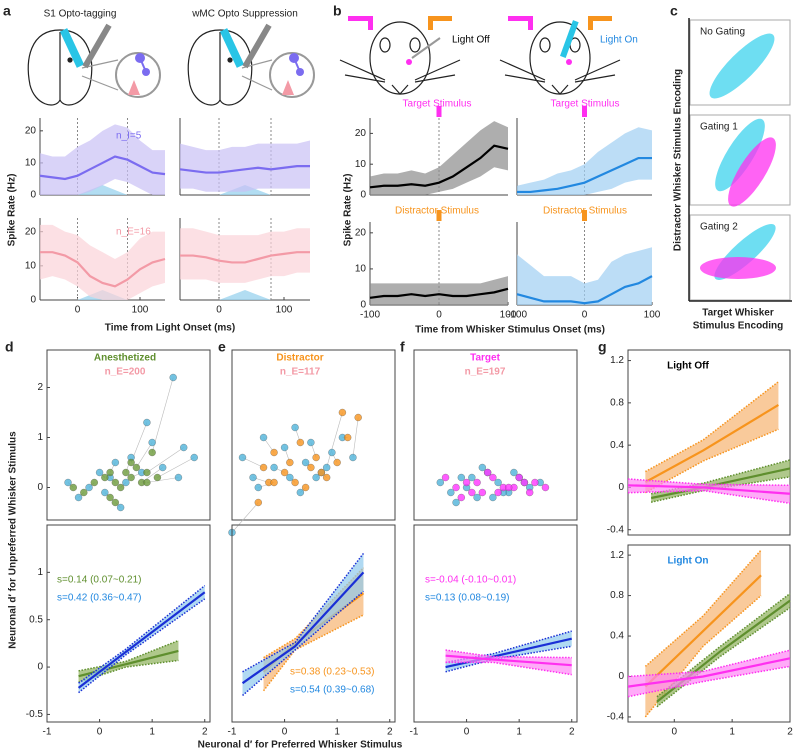 This screenshot has width=799, height=753. Describe the element at coordinates (348, 210) in the screenshot. I see `y-axis-label: Spike Rate (Hz)` at that location.